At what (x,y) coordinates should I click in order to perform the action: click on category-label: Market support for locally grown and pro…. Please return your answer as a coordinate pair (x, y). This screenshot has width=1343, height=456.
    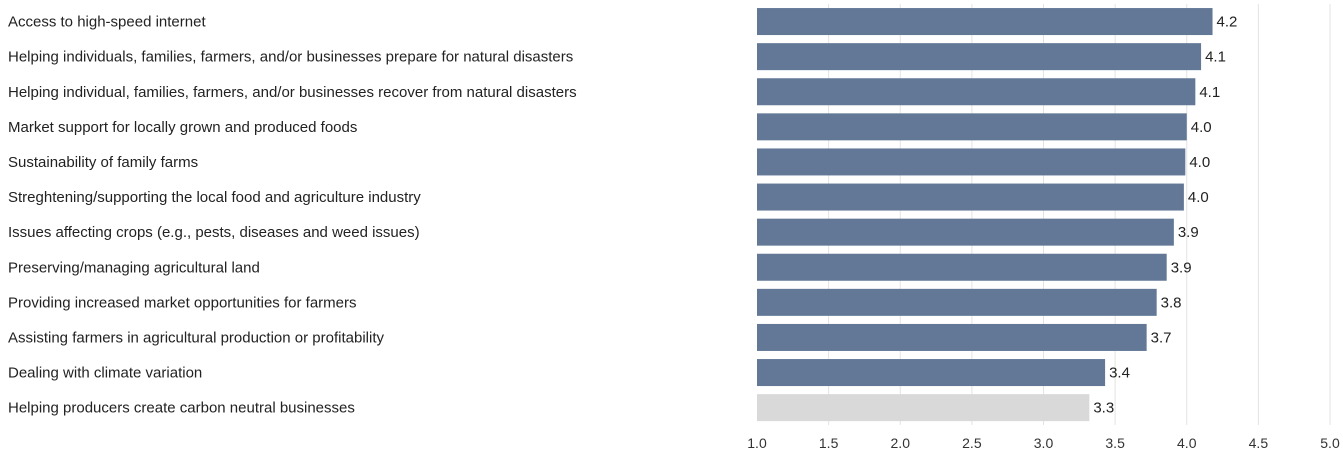
    Looking at the image, I should click on (182, 127).